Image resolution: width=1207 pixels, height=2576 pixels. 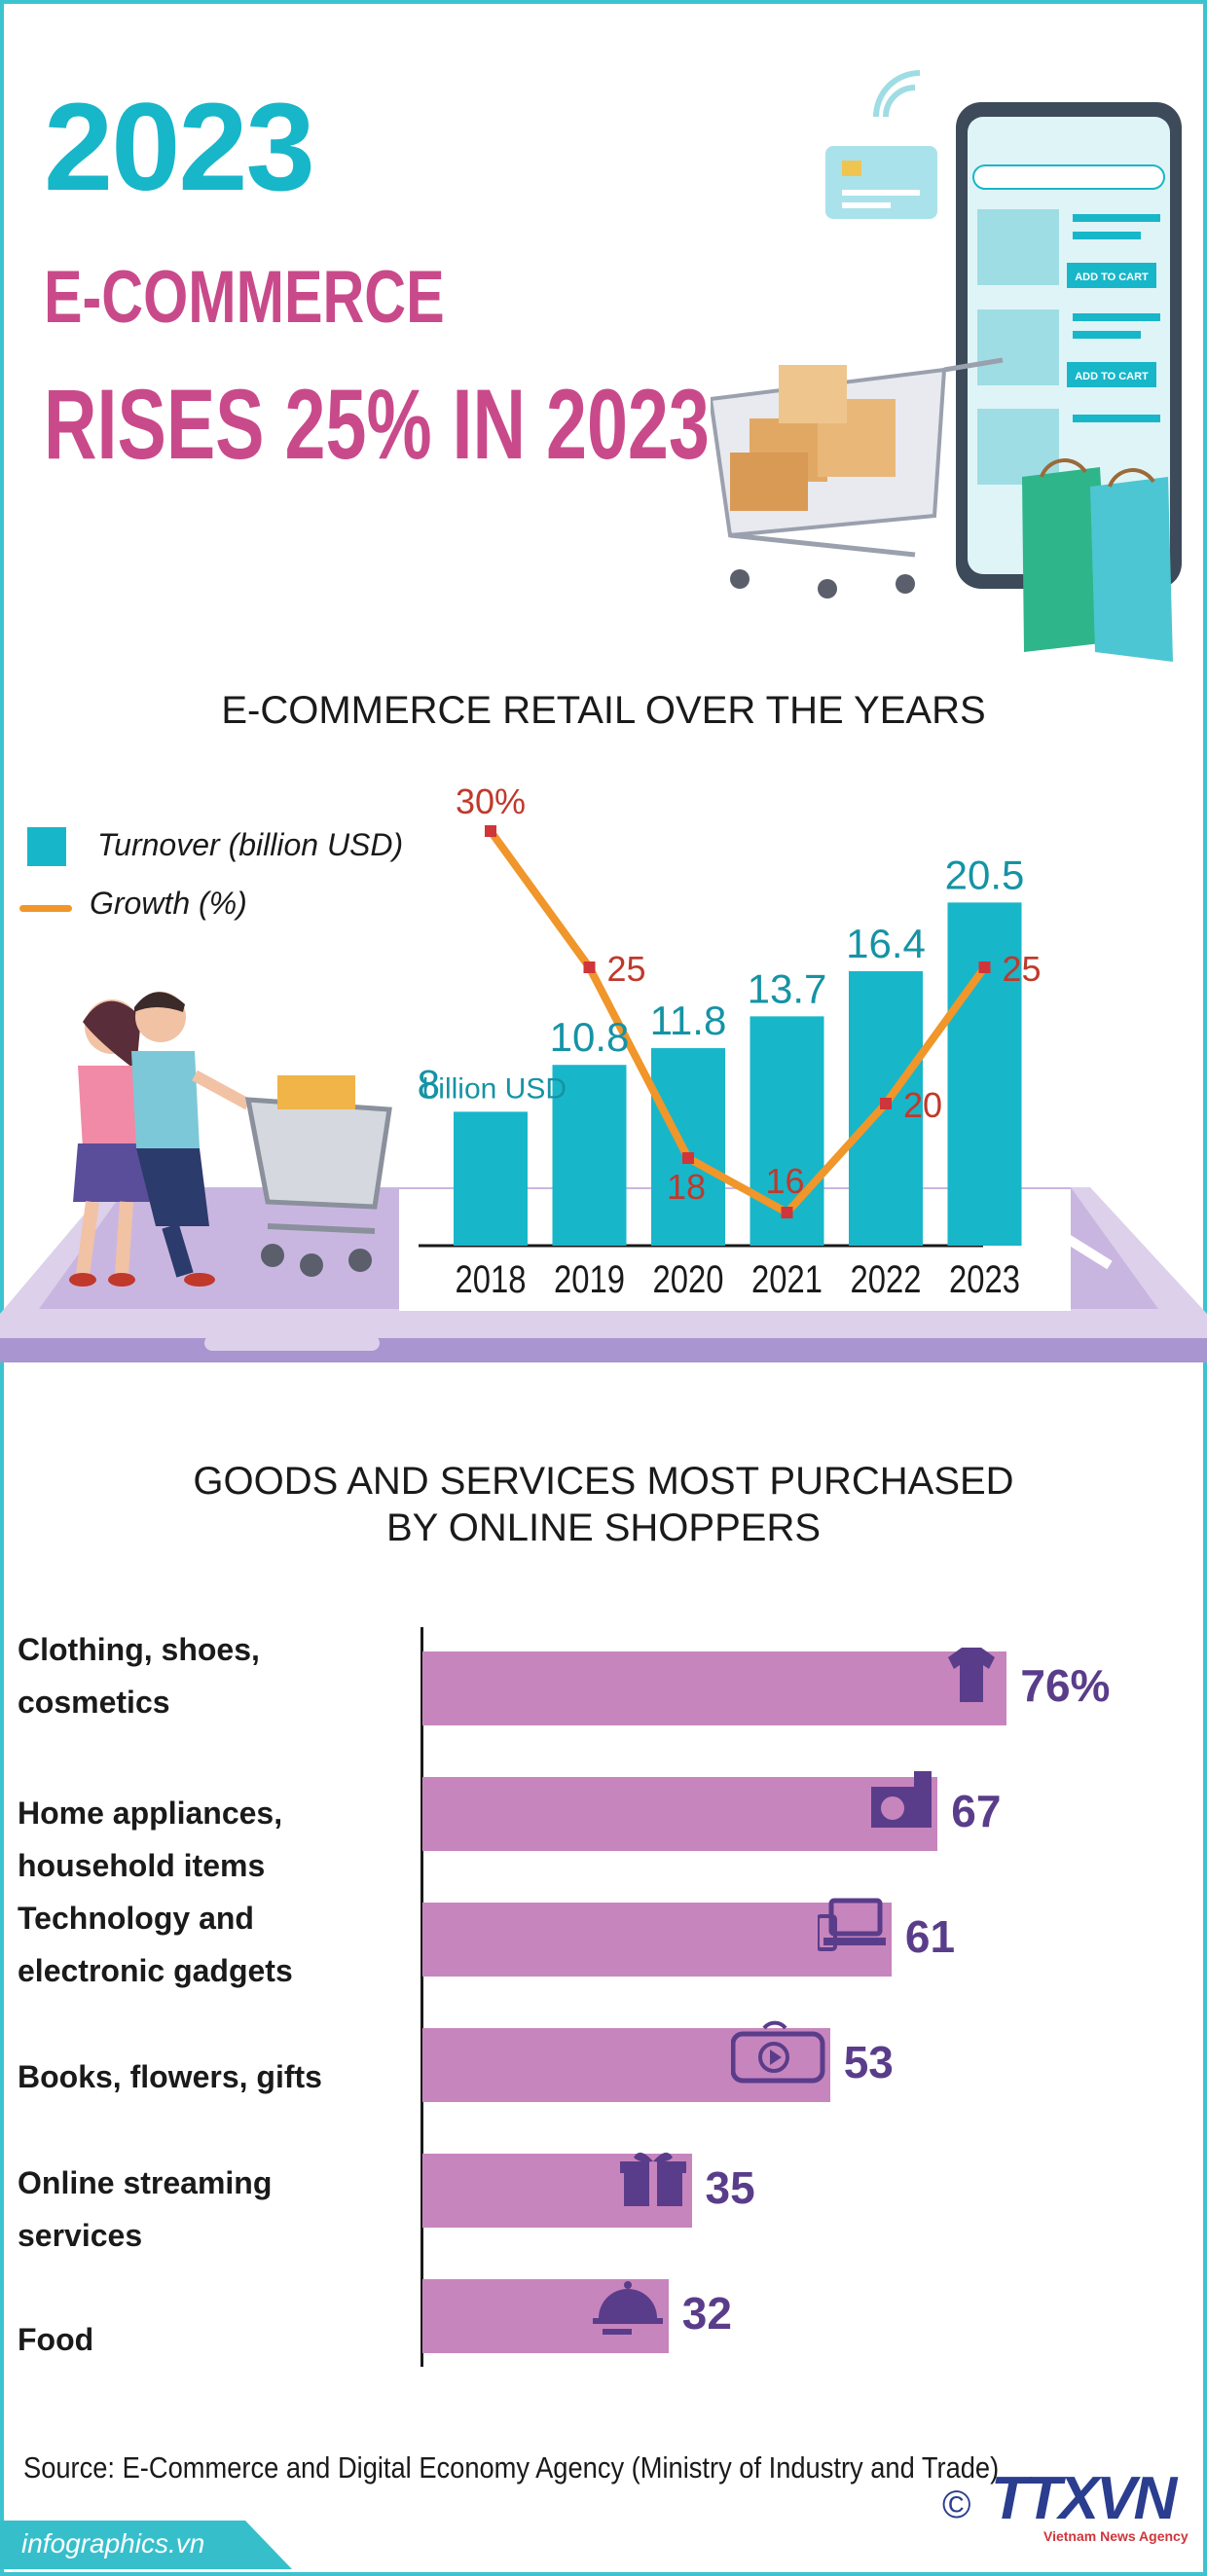 I want to click on growth-label-2019: 25, so click(x=627, y=969).